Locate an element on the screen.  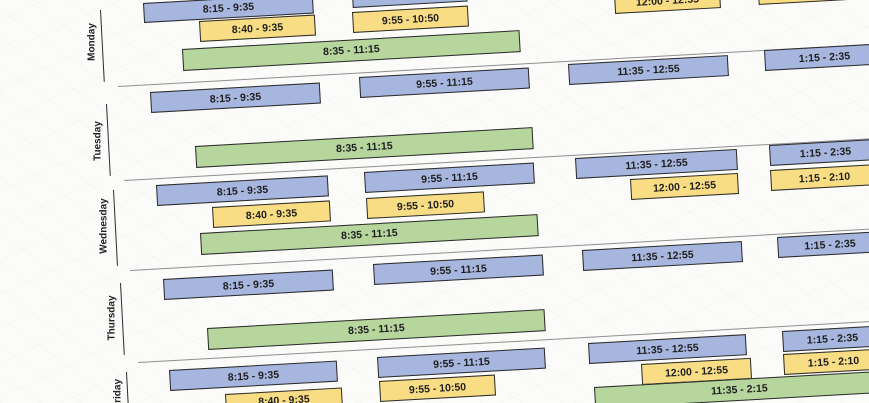
day-divider-tuesday is located at coordinates (108, 139).